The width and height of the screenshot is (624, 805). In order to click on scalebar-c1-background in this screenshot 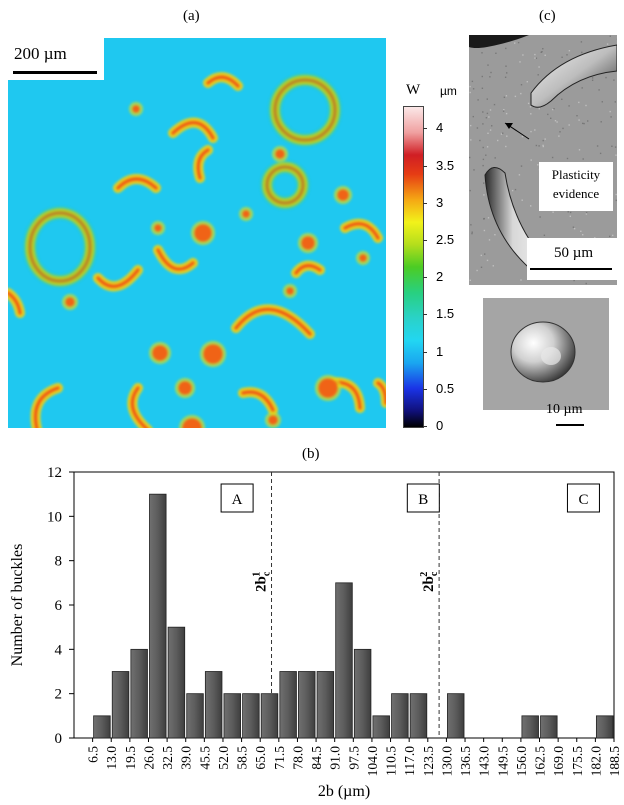, I will do `click(572, 259)`.